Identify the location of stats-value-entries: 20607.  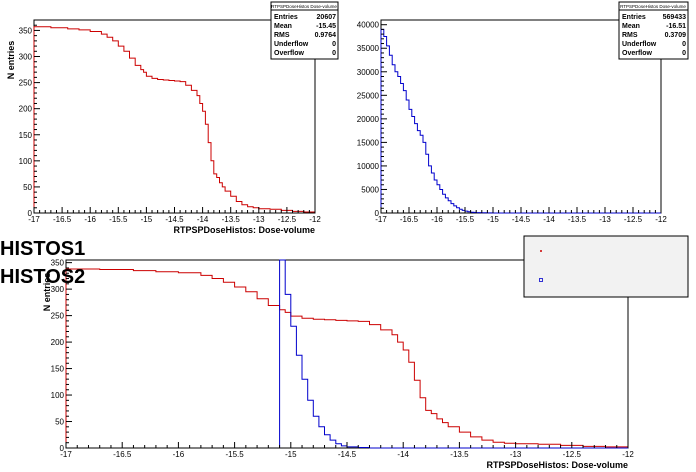
(327, 17).